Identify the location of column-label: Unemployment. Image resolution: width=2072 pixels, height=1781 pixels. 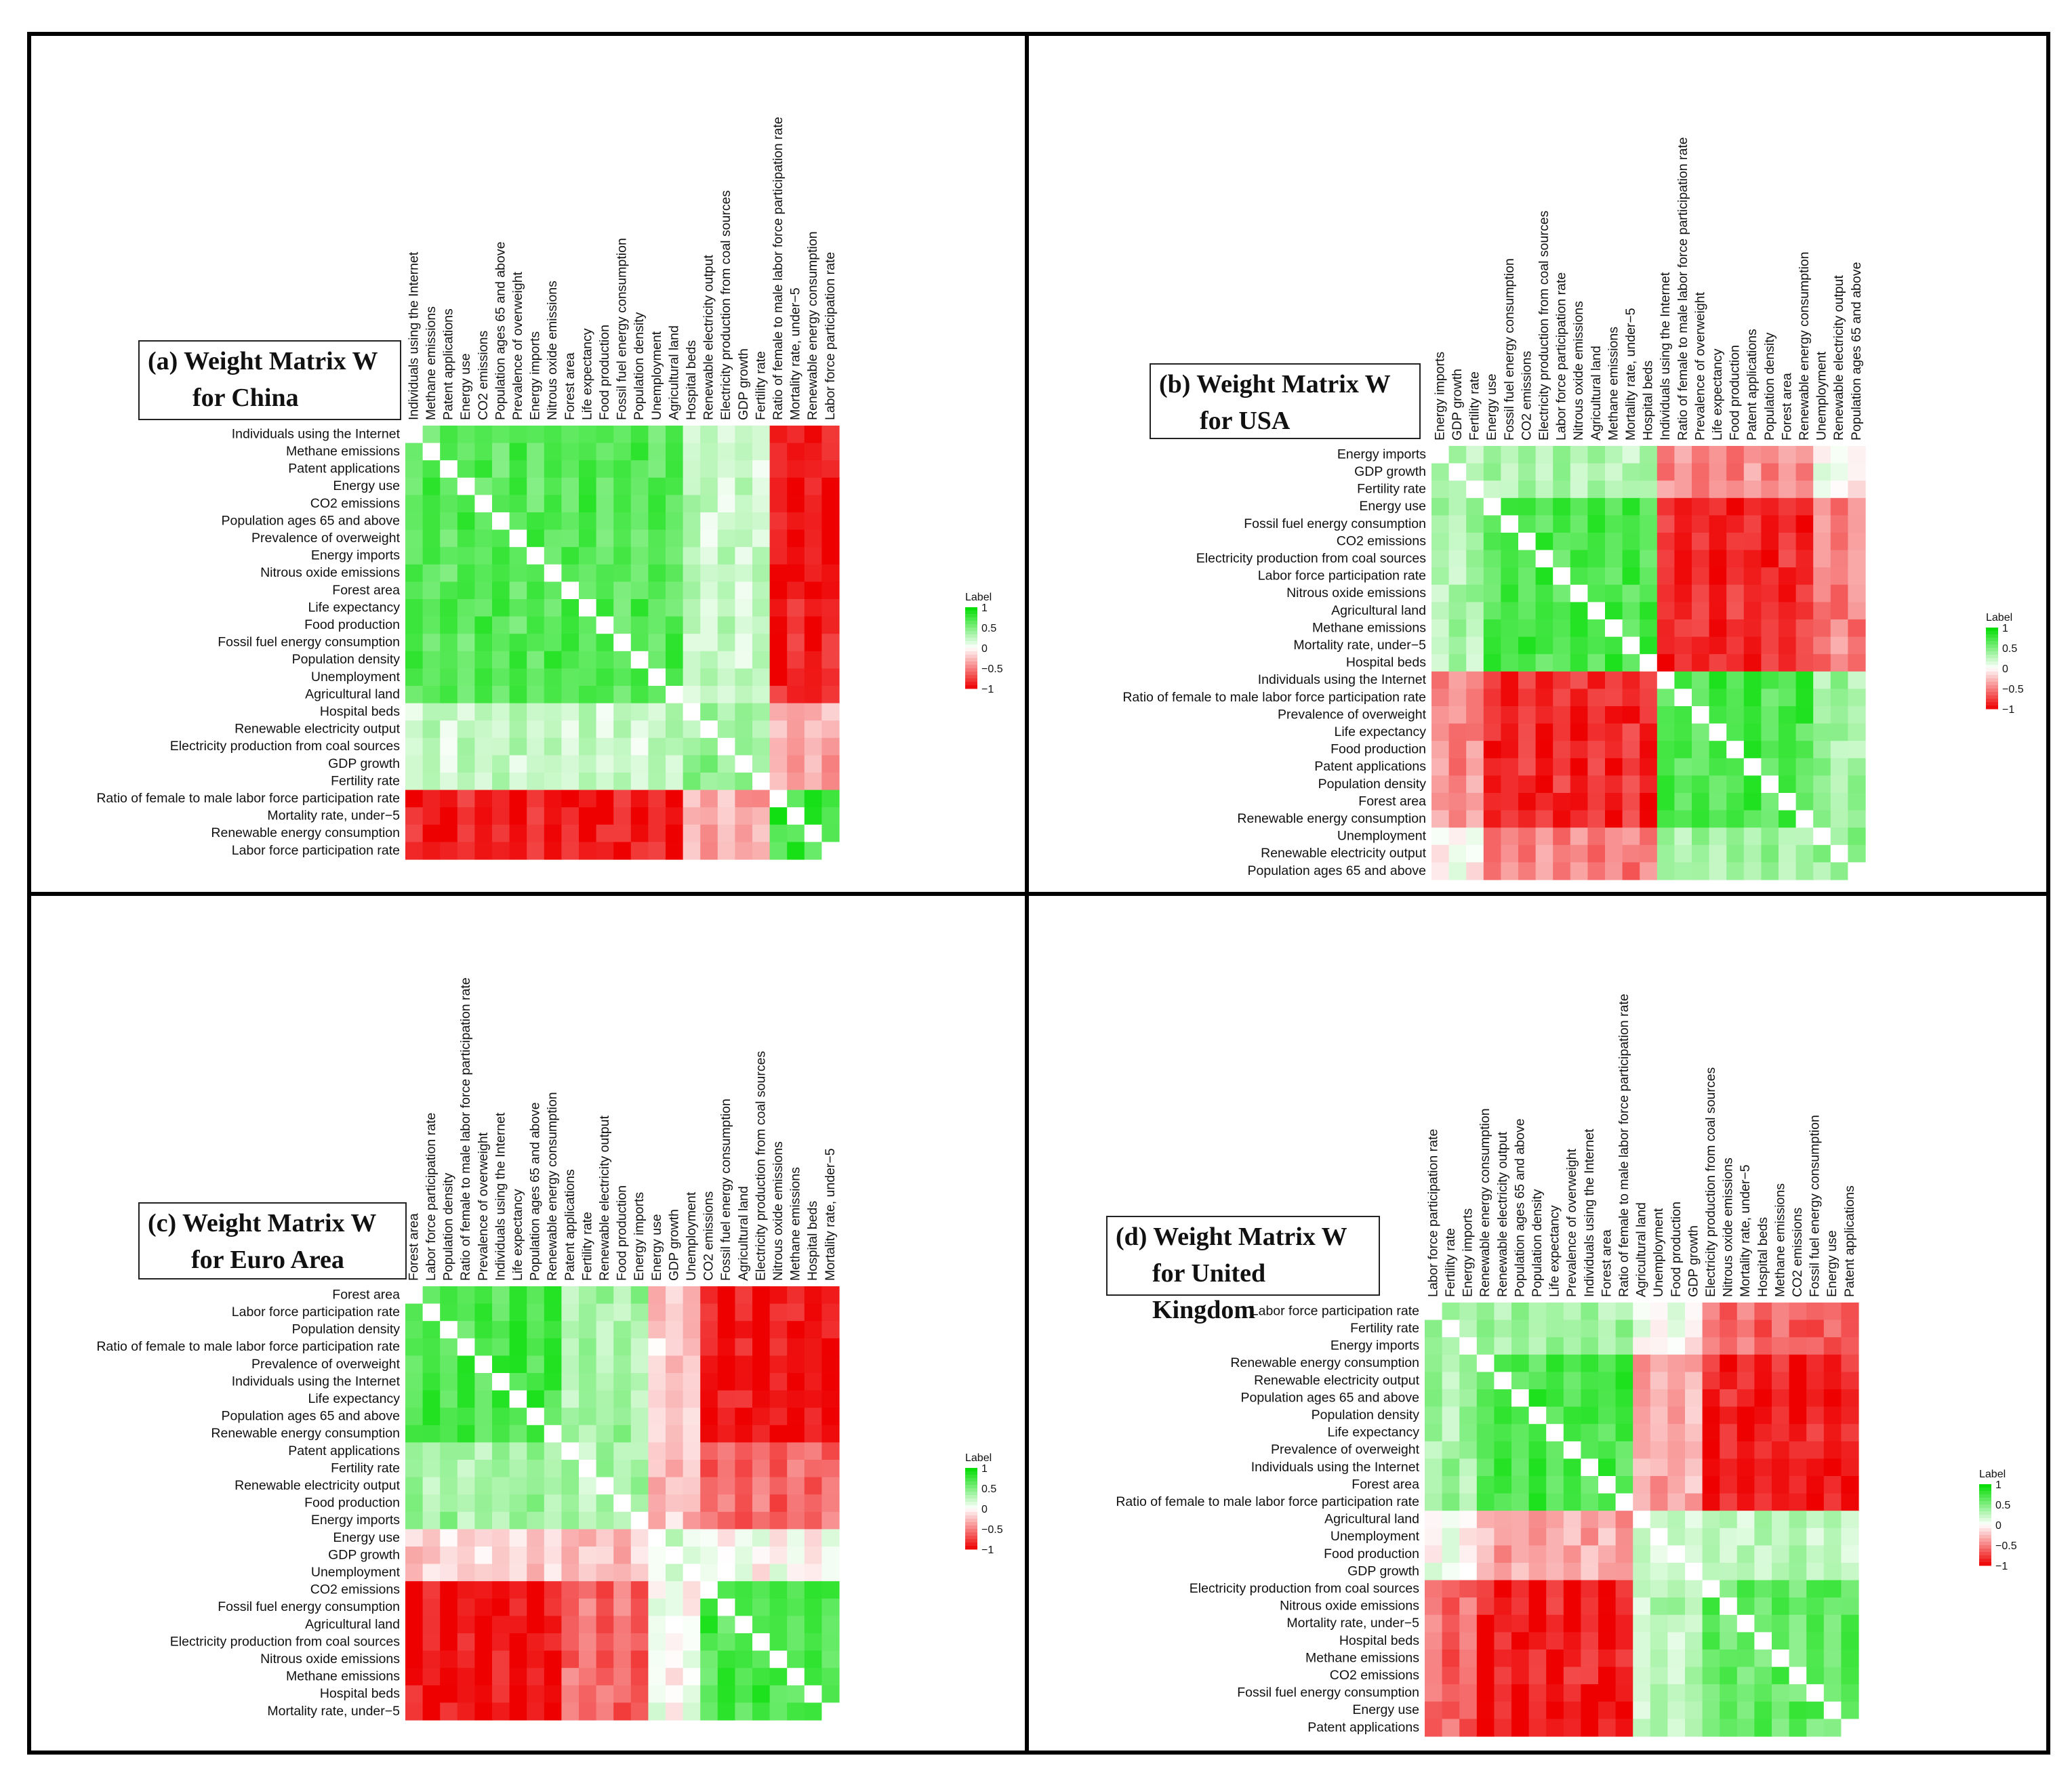
(1658, 1252).